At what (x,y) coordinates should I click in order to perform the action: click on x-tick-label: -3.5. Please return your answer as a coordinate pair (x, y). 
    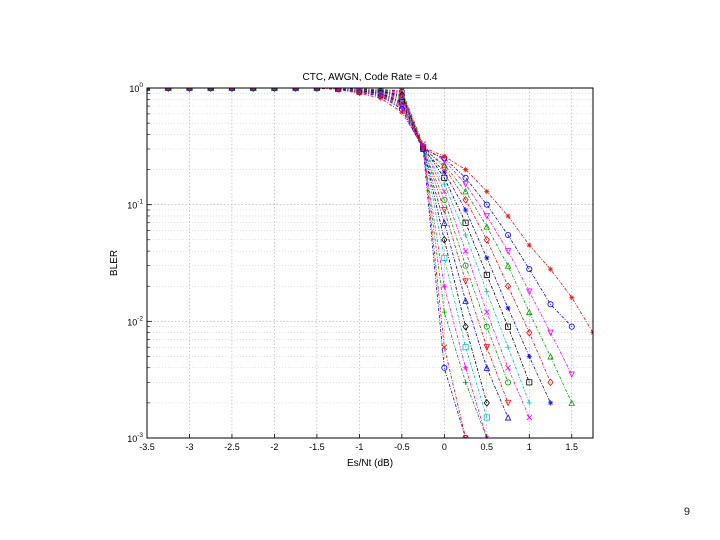
    Looking at the image, I should click on (147, 447).